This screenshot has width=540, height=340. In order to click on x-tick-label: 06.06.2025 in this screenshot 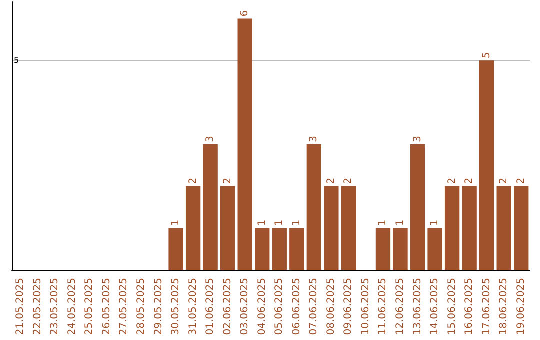, I will do `click(296, 307)`.